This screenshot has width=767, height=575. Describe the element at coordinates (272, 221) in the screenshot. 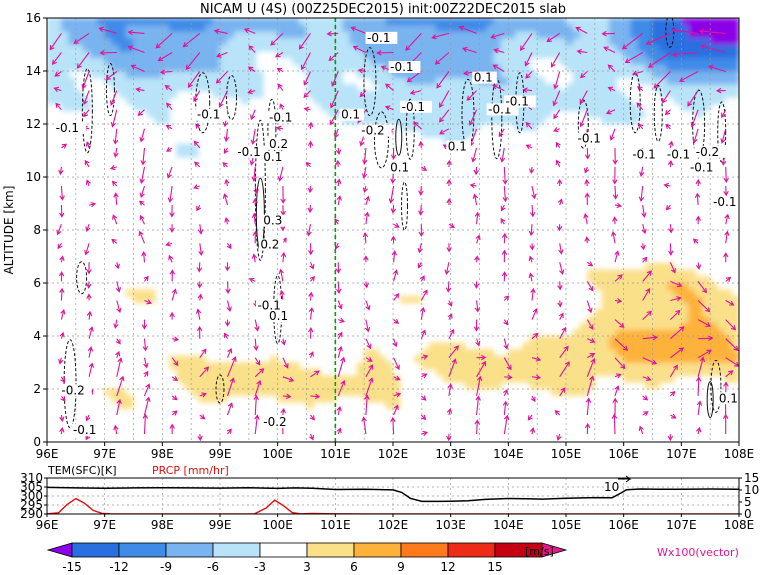

I see `contour-label: 0.3` at that location.